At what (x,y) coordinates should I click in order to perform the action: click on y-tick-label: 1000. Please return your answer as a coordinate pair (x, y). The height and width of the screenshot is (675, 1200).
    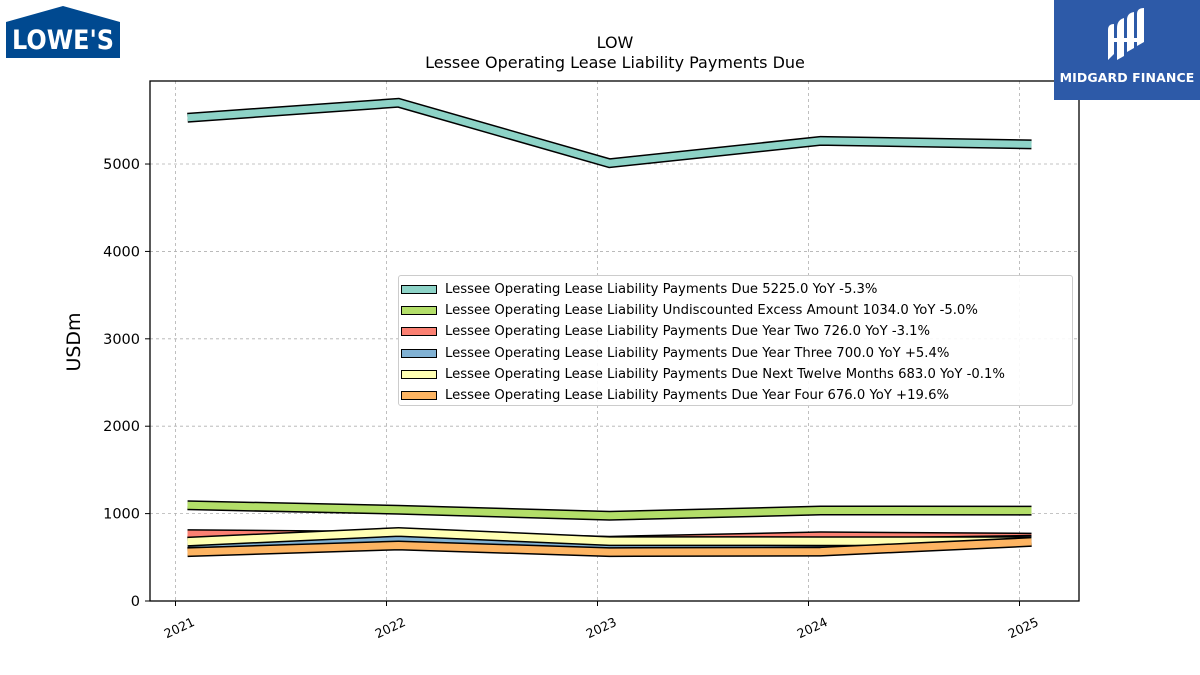
    Looking at the image, I should click on (121, 515).